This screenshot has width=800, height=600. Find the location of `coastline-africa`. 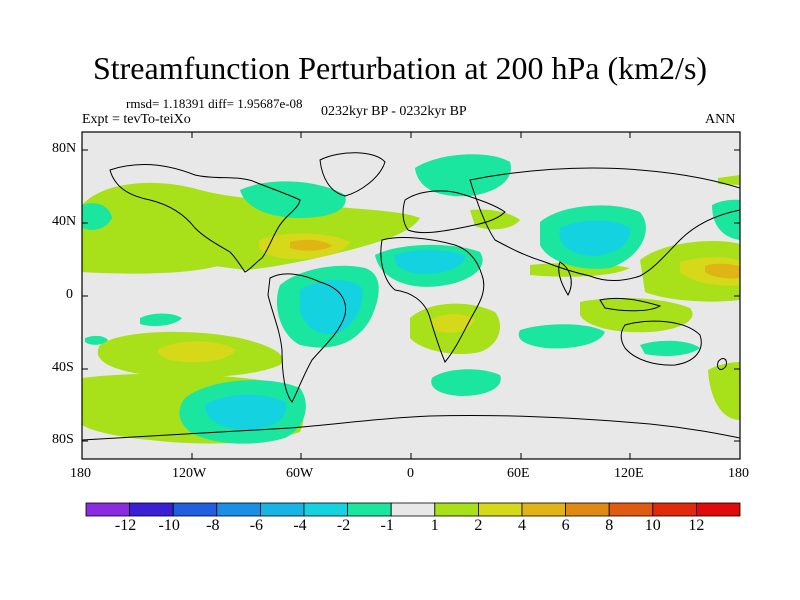

coastline-africa is located at coordinates (432, 300).